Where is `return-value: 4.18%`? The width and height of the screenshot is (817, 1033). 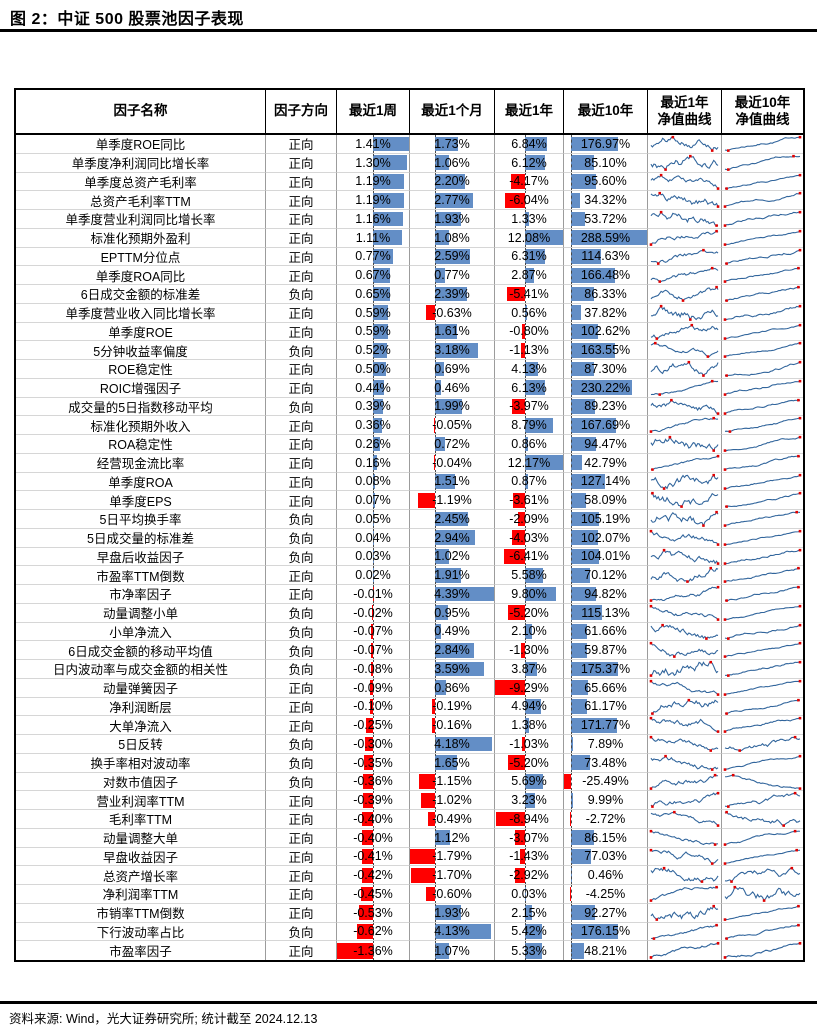 return-value: 4.18% is located at coordinates (452, 743).